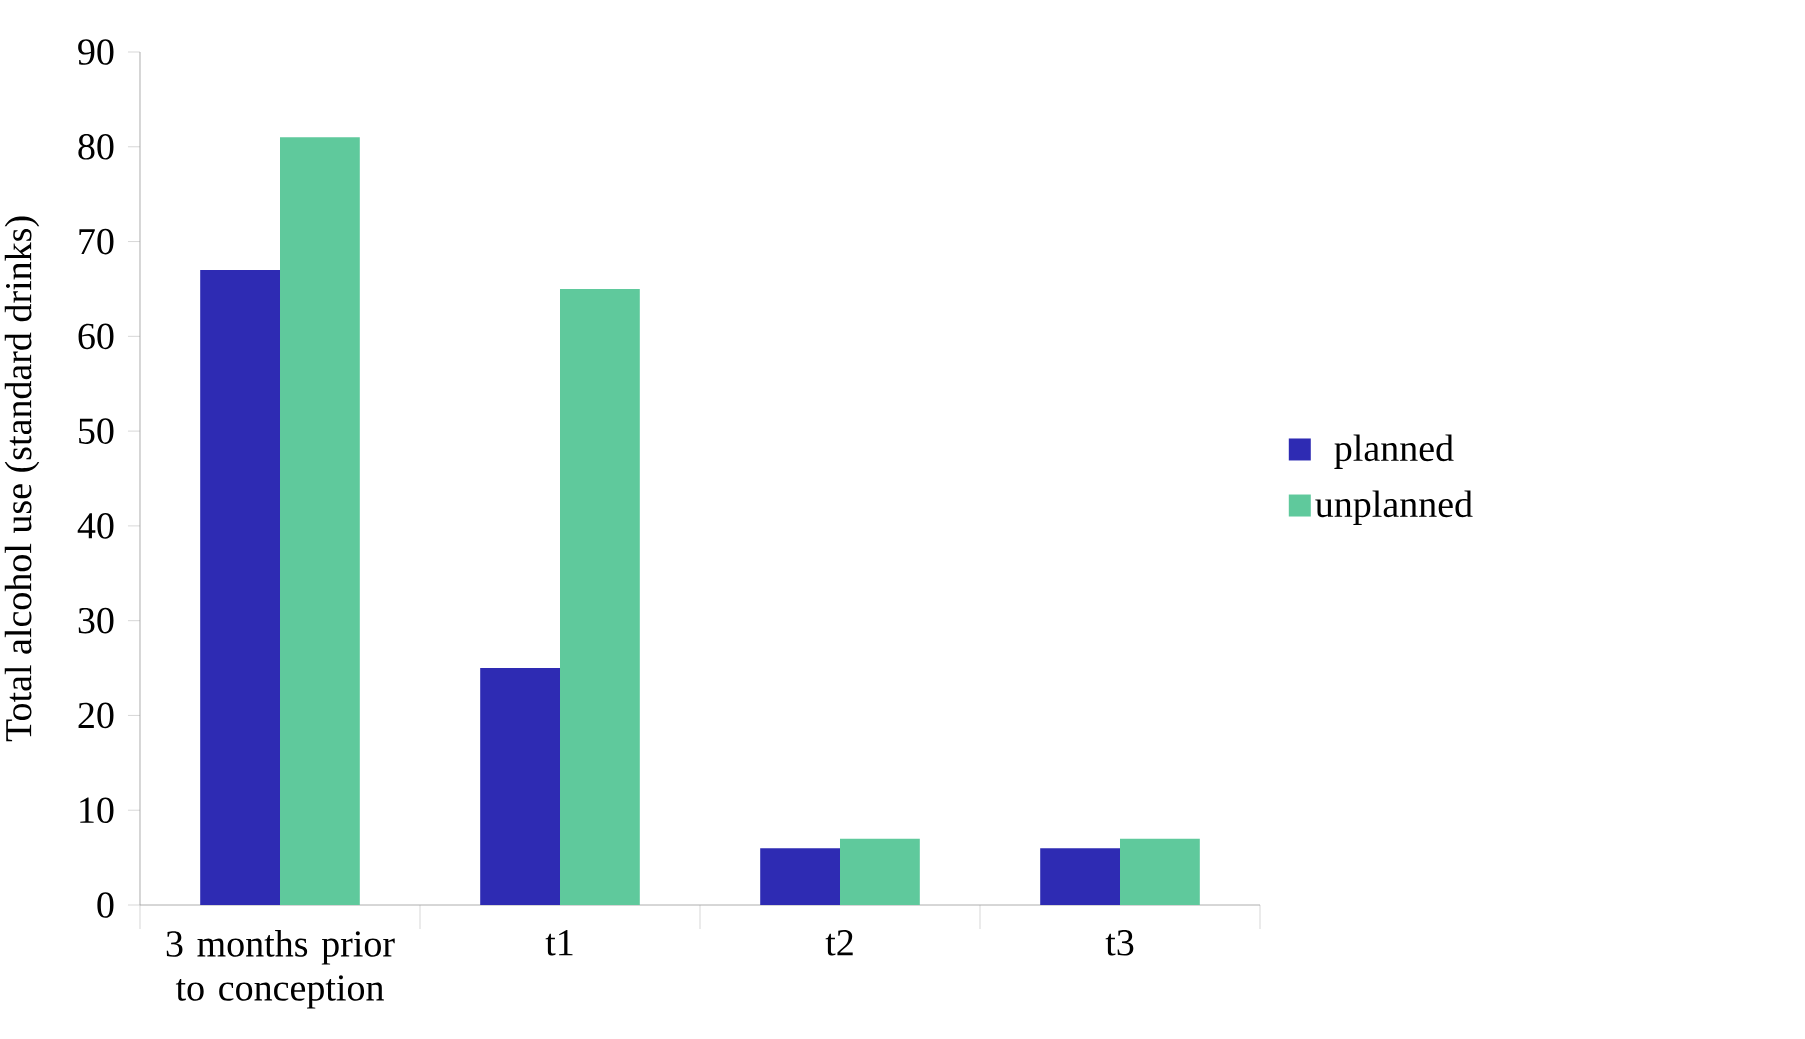 This screenshot has height=1039, width=1805. I want to click on x-tick-label: t1, so click(559, 943).